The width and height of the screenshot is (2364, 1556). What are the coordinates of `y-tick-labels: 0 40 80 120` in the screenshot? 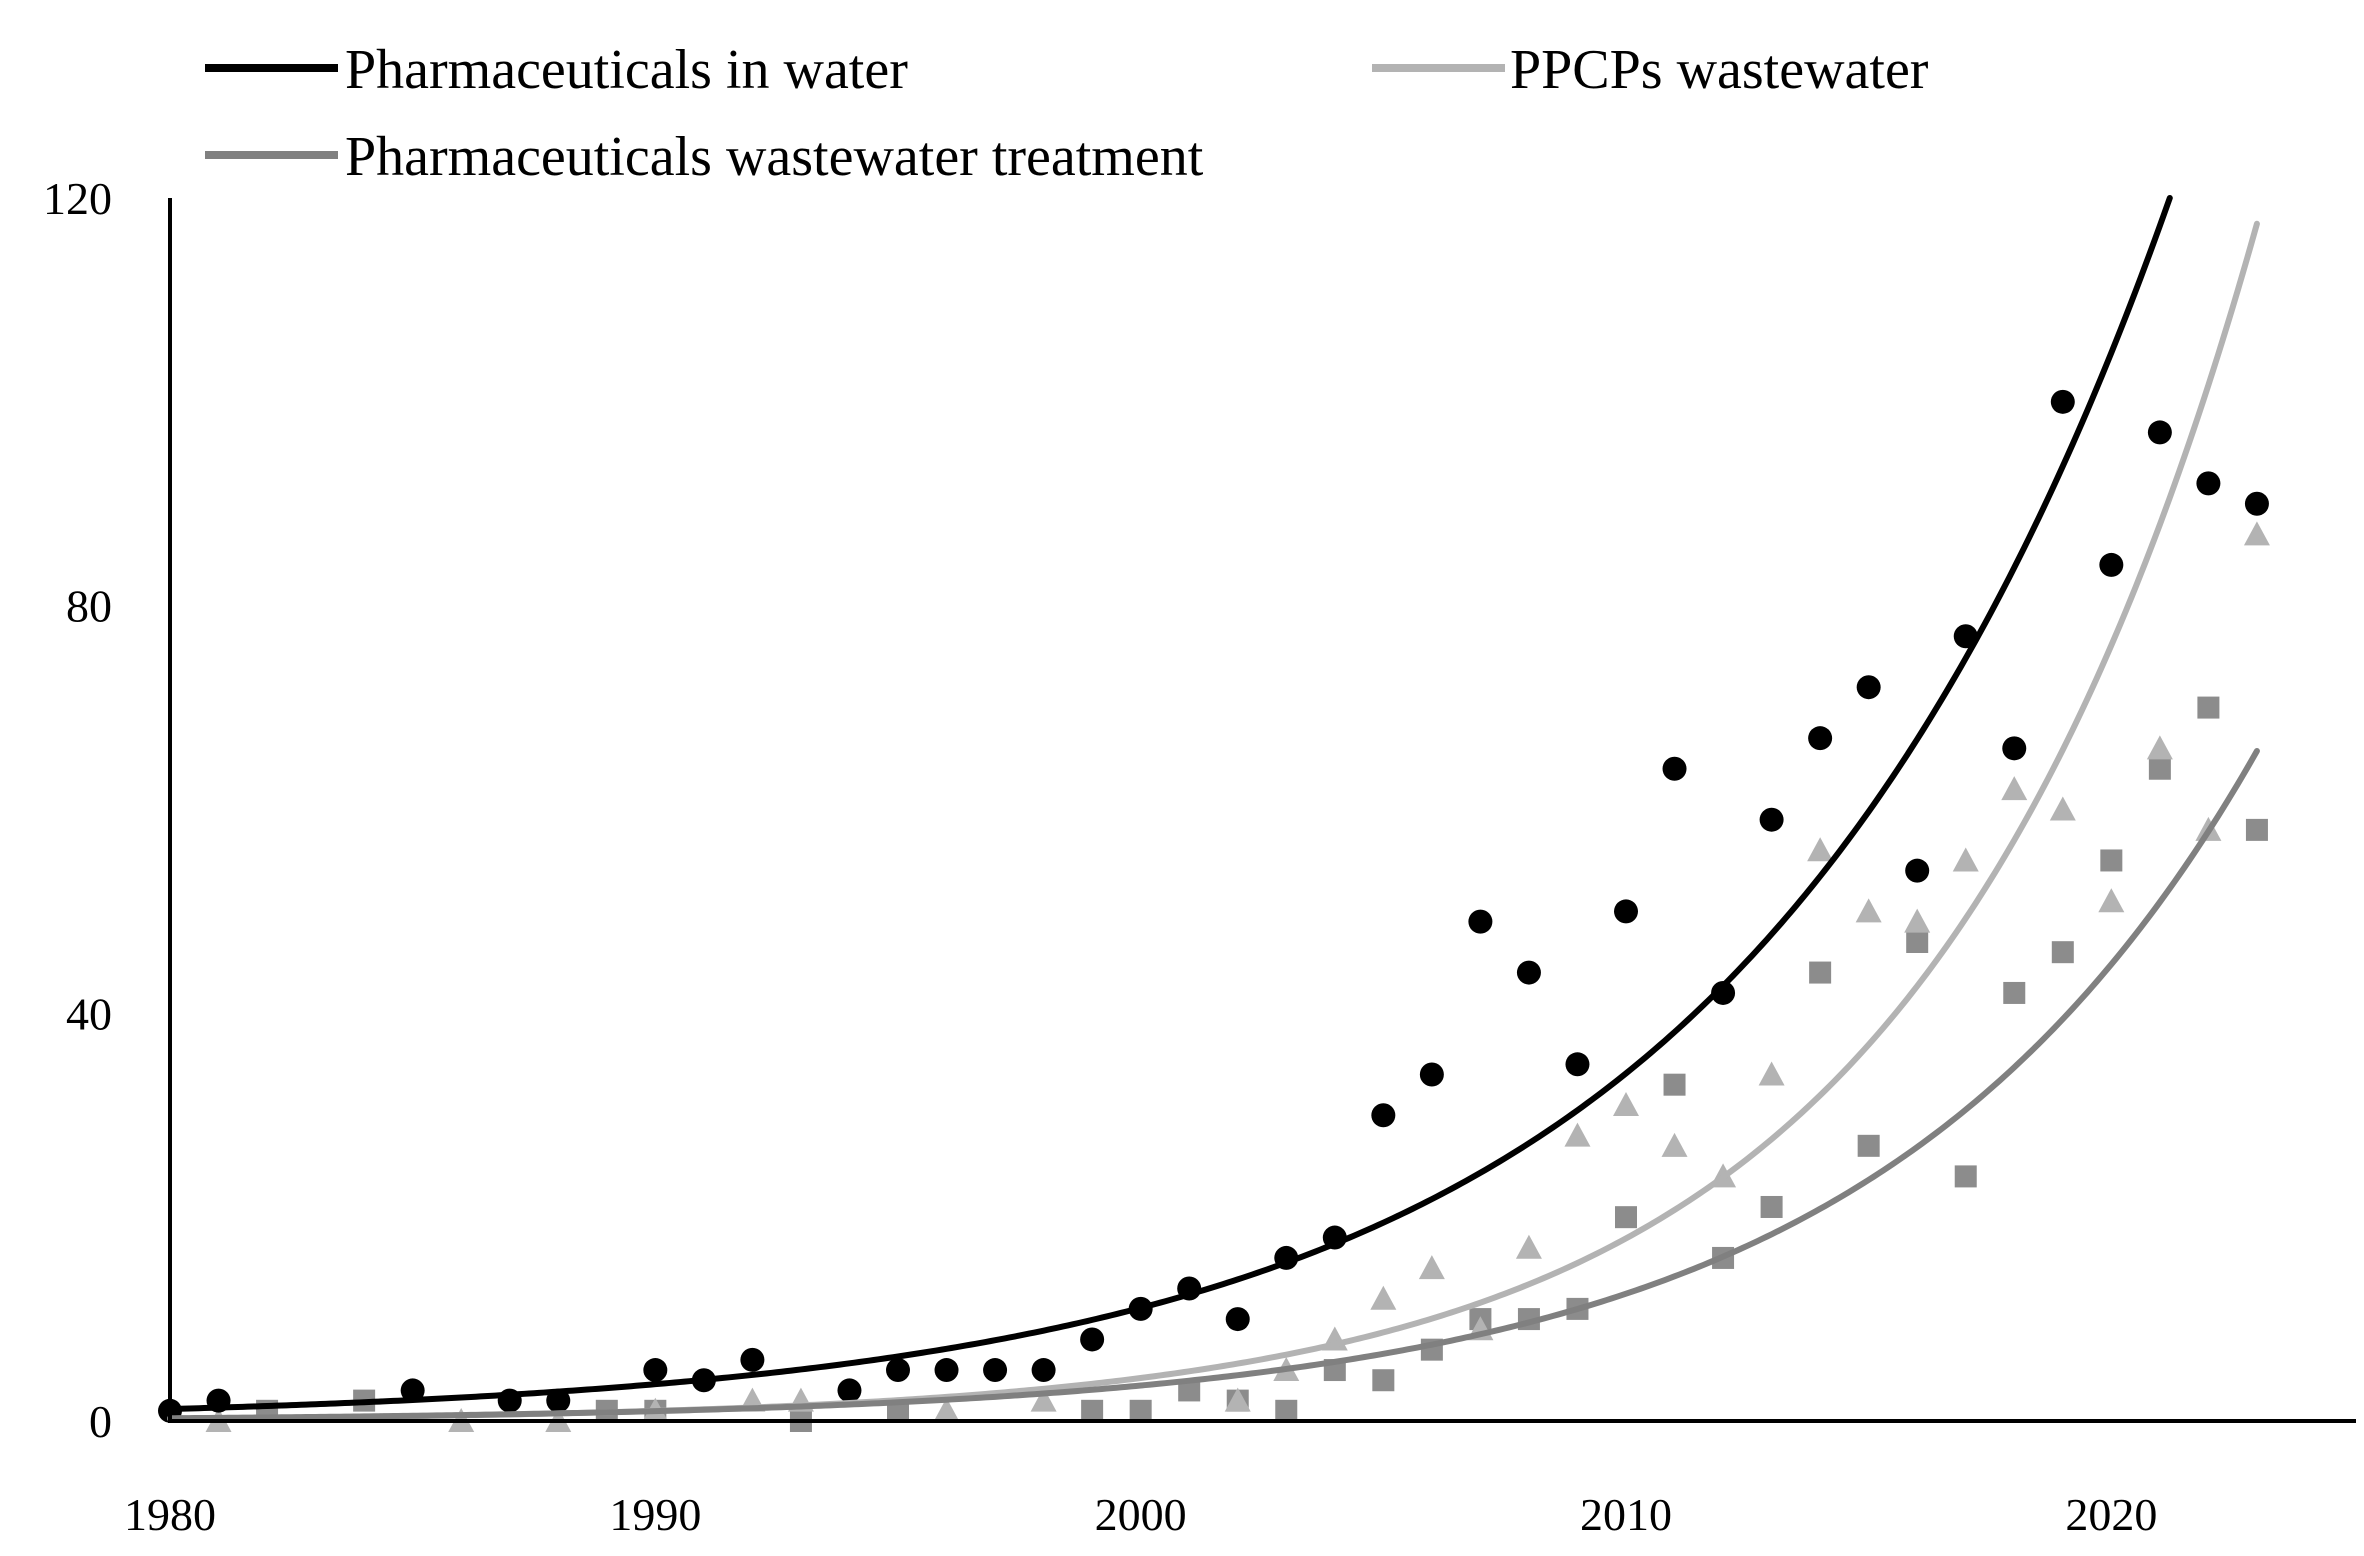 It's located at (77, 810).